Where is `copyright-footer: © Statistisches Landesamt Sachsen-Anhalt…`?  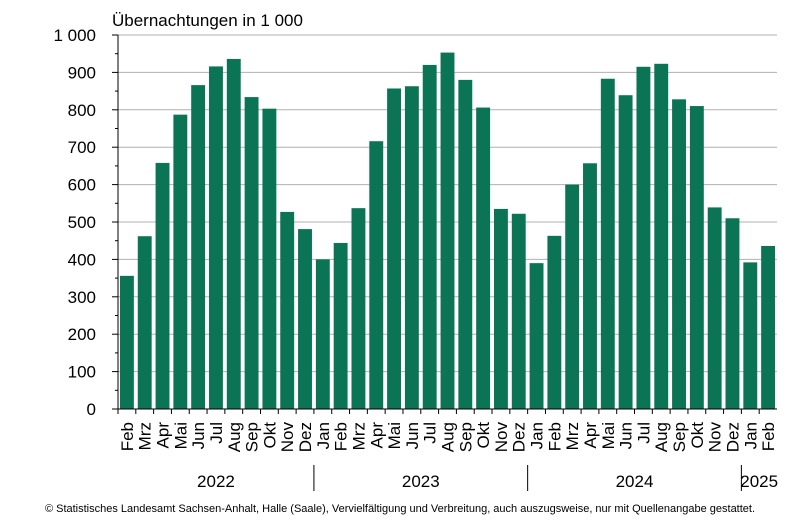
copyright-footer: © Statistisches Landesamt Sachsen-Anhalt… is located at coordinates (400, 509).